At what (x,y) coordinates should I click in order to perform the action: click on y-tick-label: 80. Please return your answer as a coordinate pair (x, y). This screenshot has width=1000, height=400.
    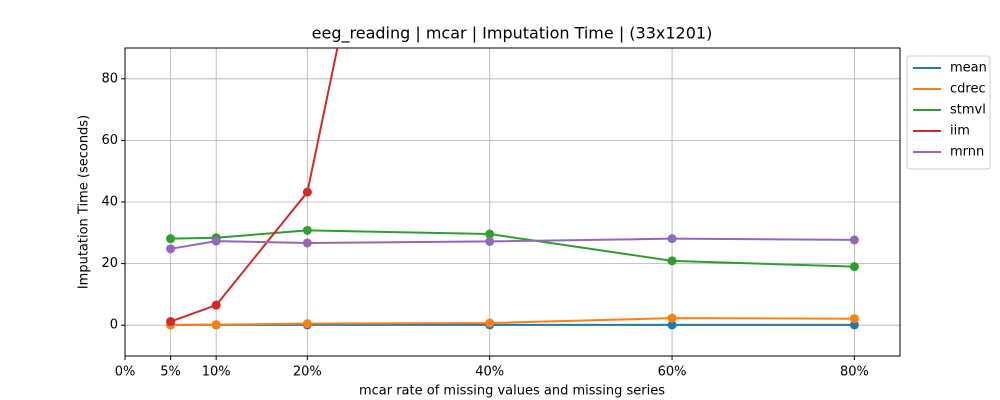
    Looking at the image, I should click on (109, 78).